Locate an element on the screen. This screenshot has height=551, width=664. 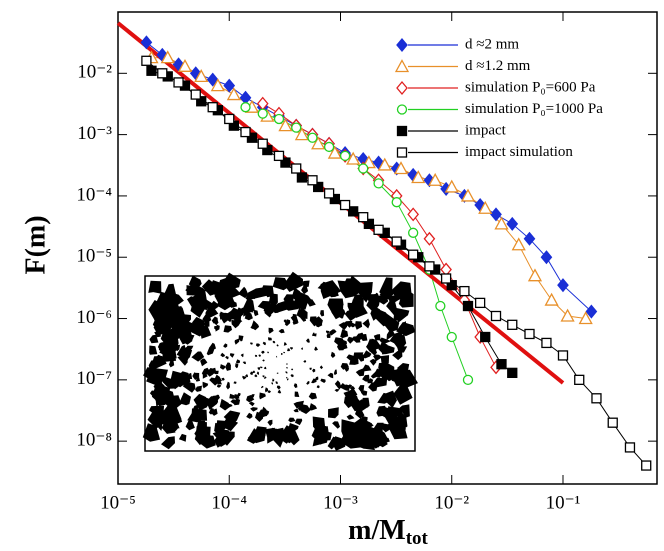
x-tick-label: 10⁻⁴ is located at coordinates (229, 502).